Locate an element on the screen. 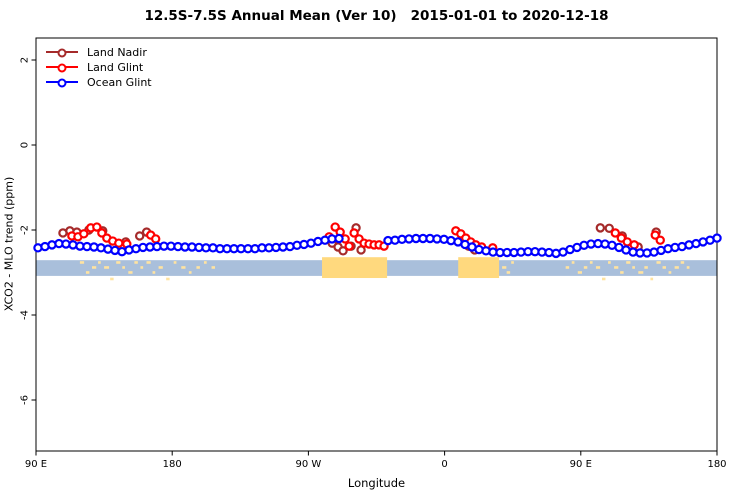 The image size is (750, 500). y-tick-label: -6 is located at coordinates (25, 400).